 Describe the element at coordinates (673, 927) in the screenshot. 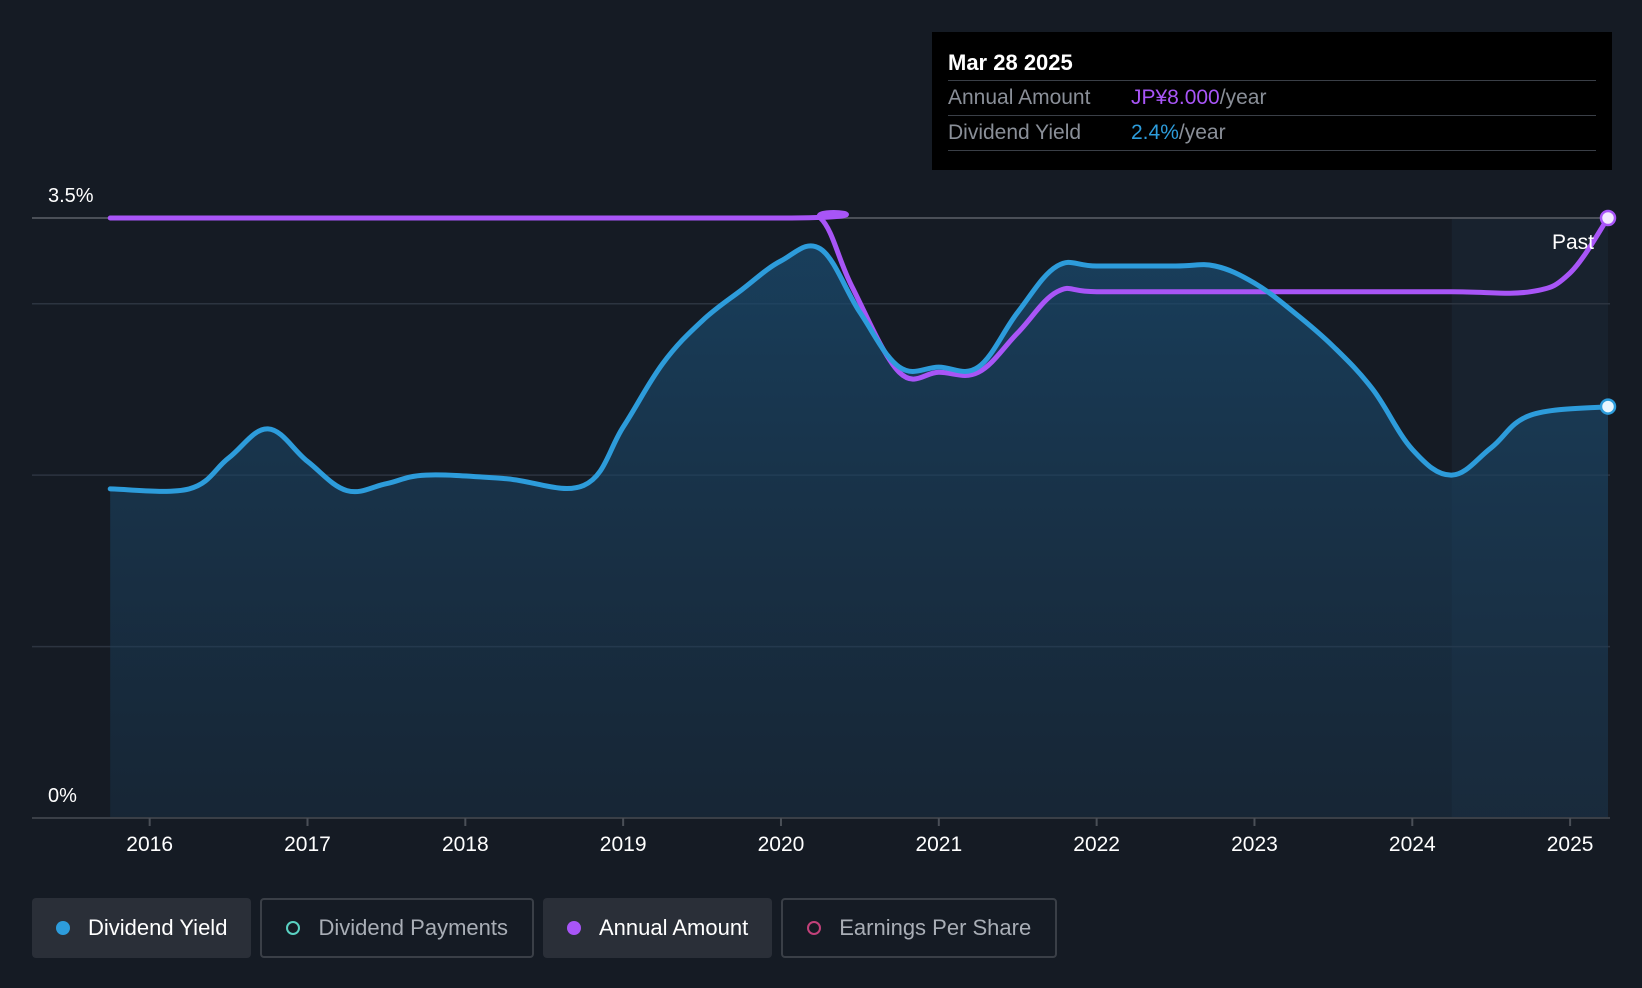

I see `legend-label: Annual Amount` at that location.